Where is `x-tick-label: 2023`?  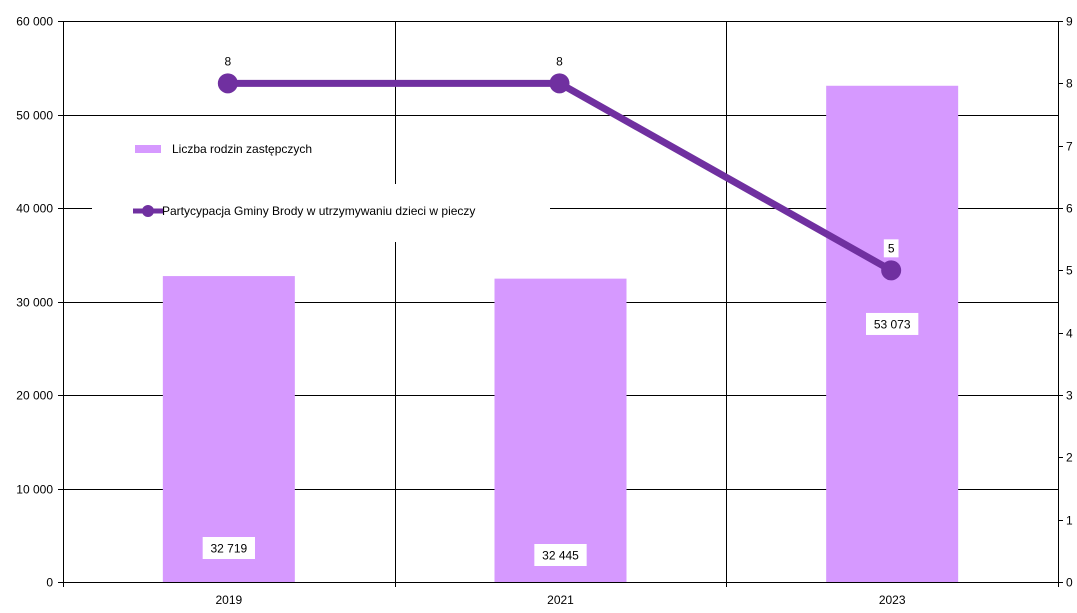 x-tick-label: 2023 is located at coordinates (892, 600).